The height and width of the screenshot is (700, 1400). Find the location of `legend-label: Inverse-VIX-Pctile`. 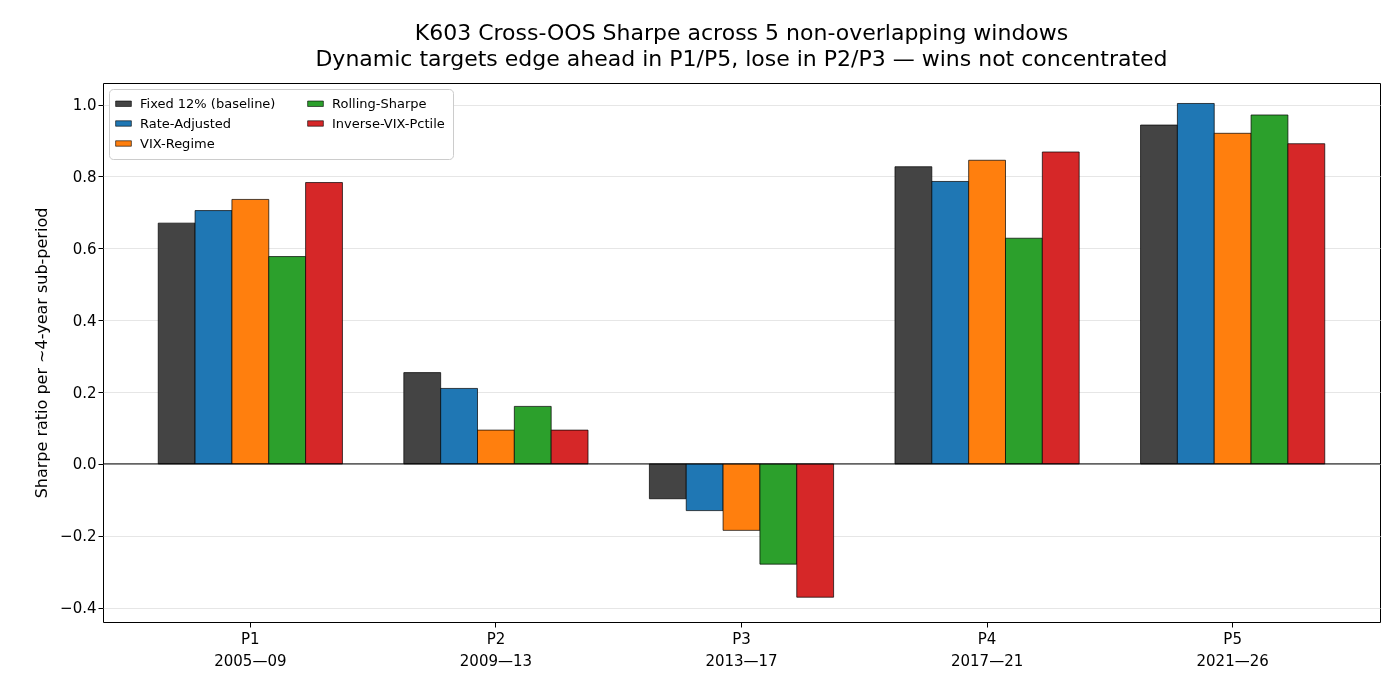

legend-label: Inverse-VIX-Pctile is located at coordinates (388, 123).